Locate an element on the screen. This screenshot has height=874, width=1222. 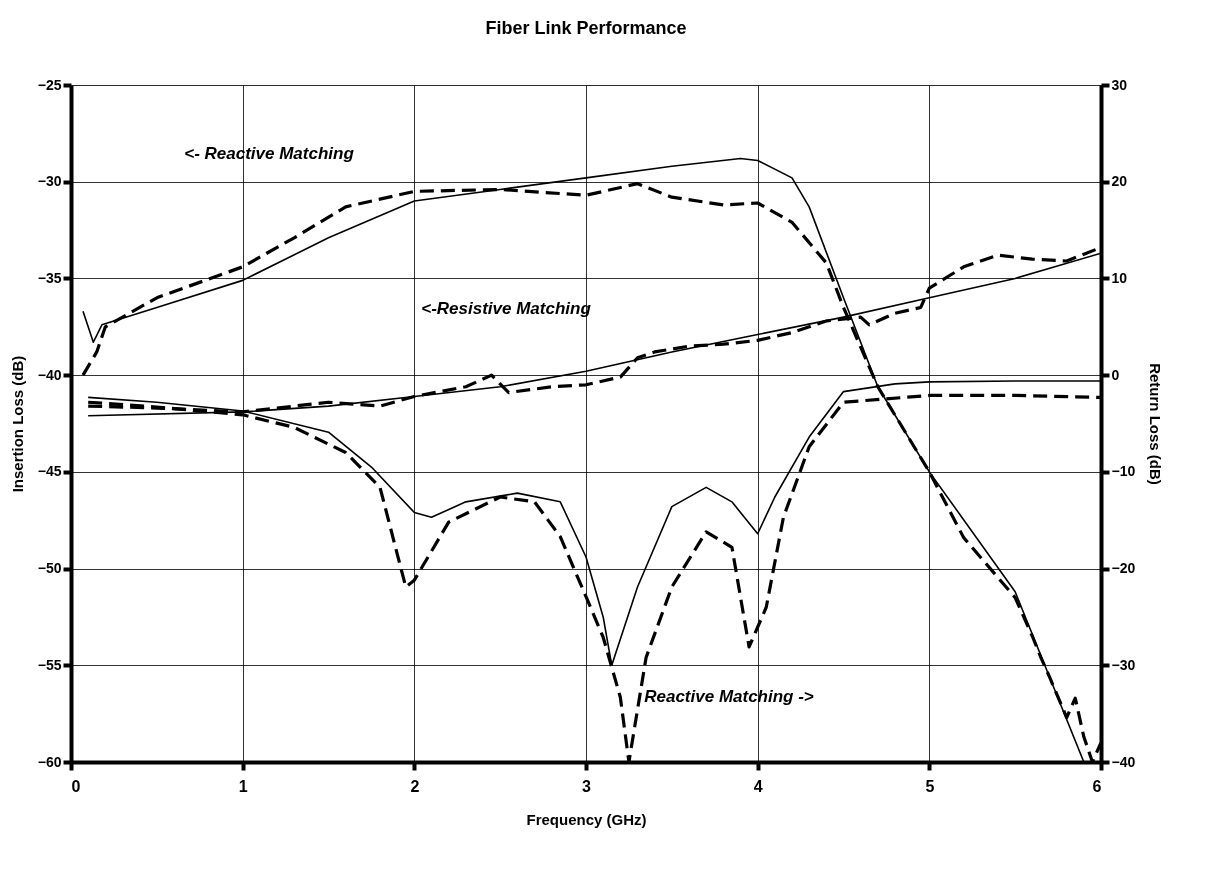
y2-tick-label: −20 is located at coordinates (1123, 568).